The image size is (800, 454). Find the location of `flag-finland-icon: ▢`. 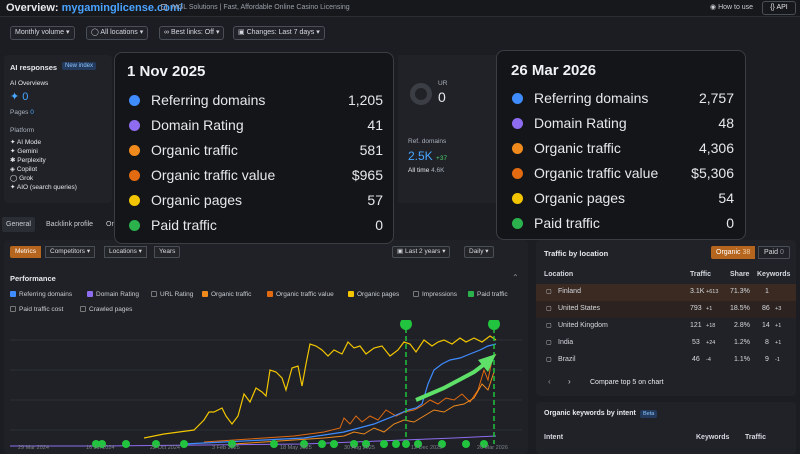

flag-finland-icon: ▢ is located at coordinates (549, 292).